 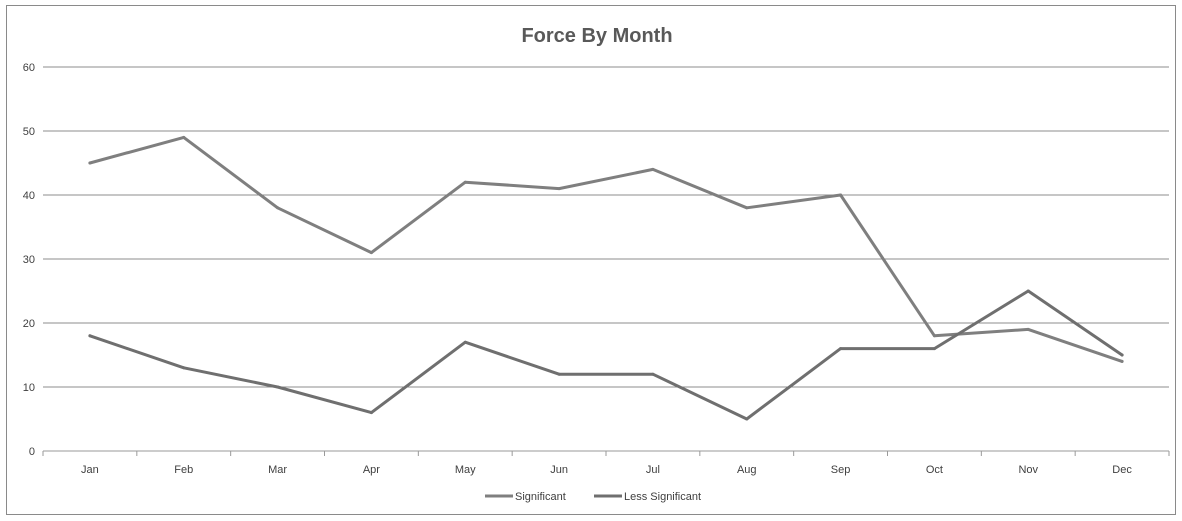 I want to click on chart-title: Force By Month, so click(x=596, y=36).